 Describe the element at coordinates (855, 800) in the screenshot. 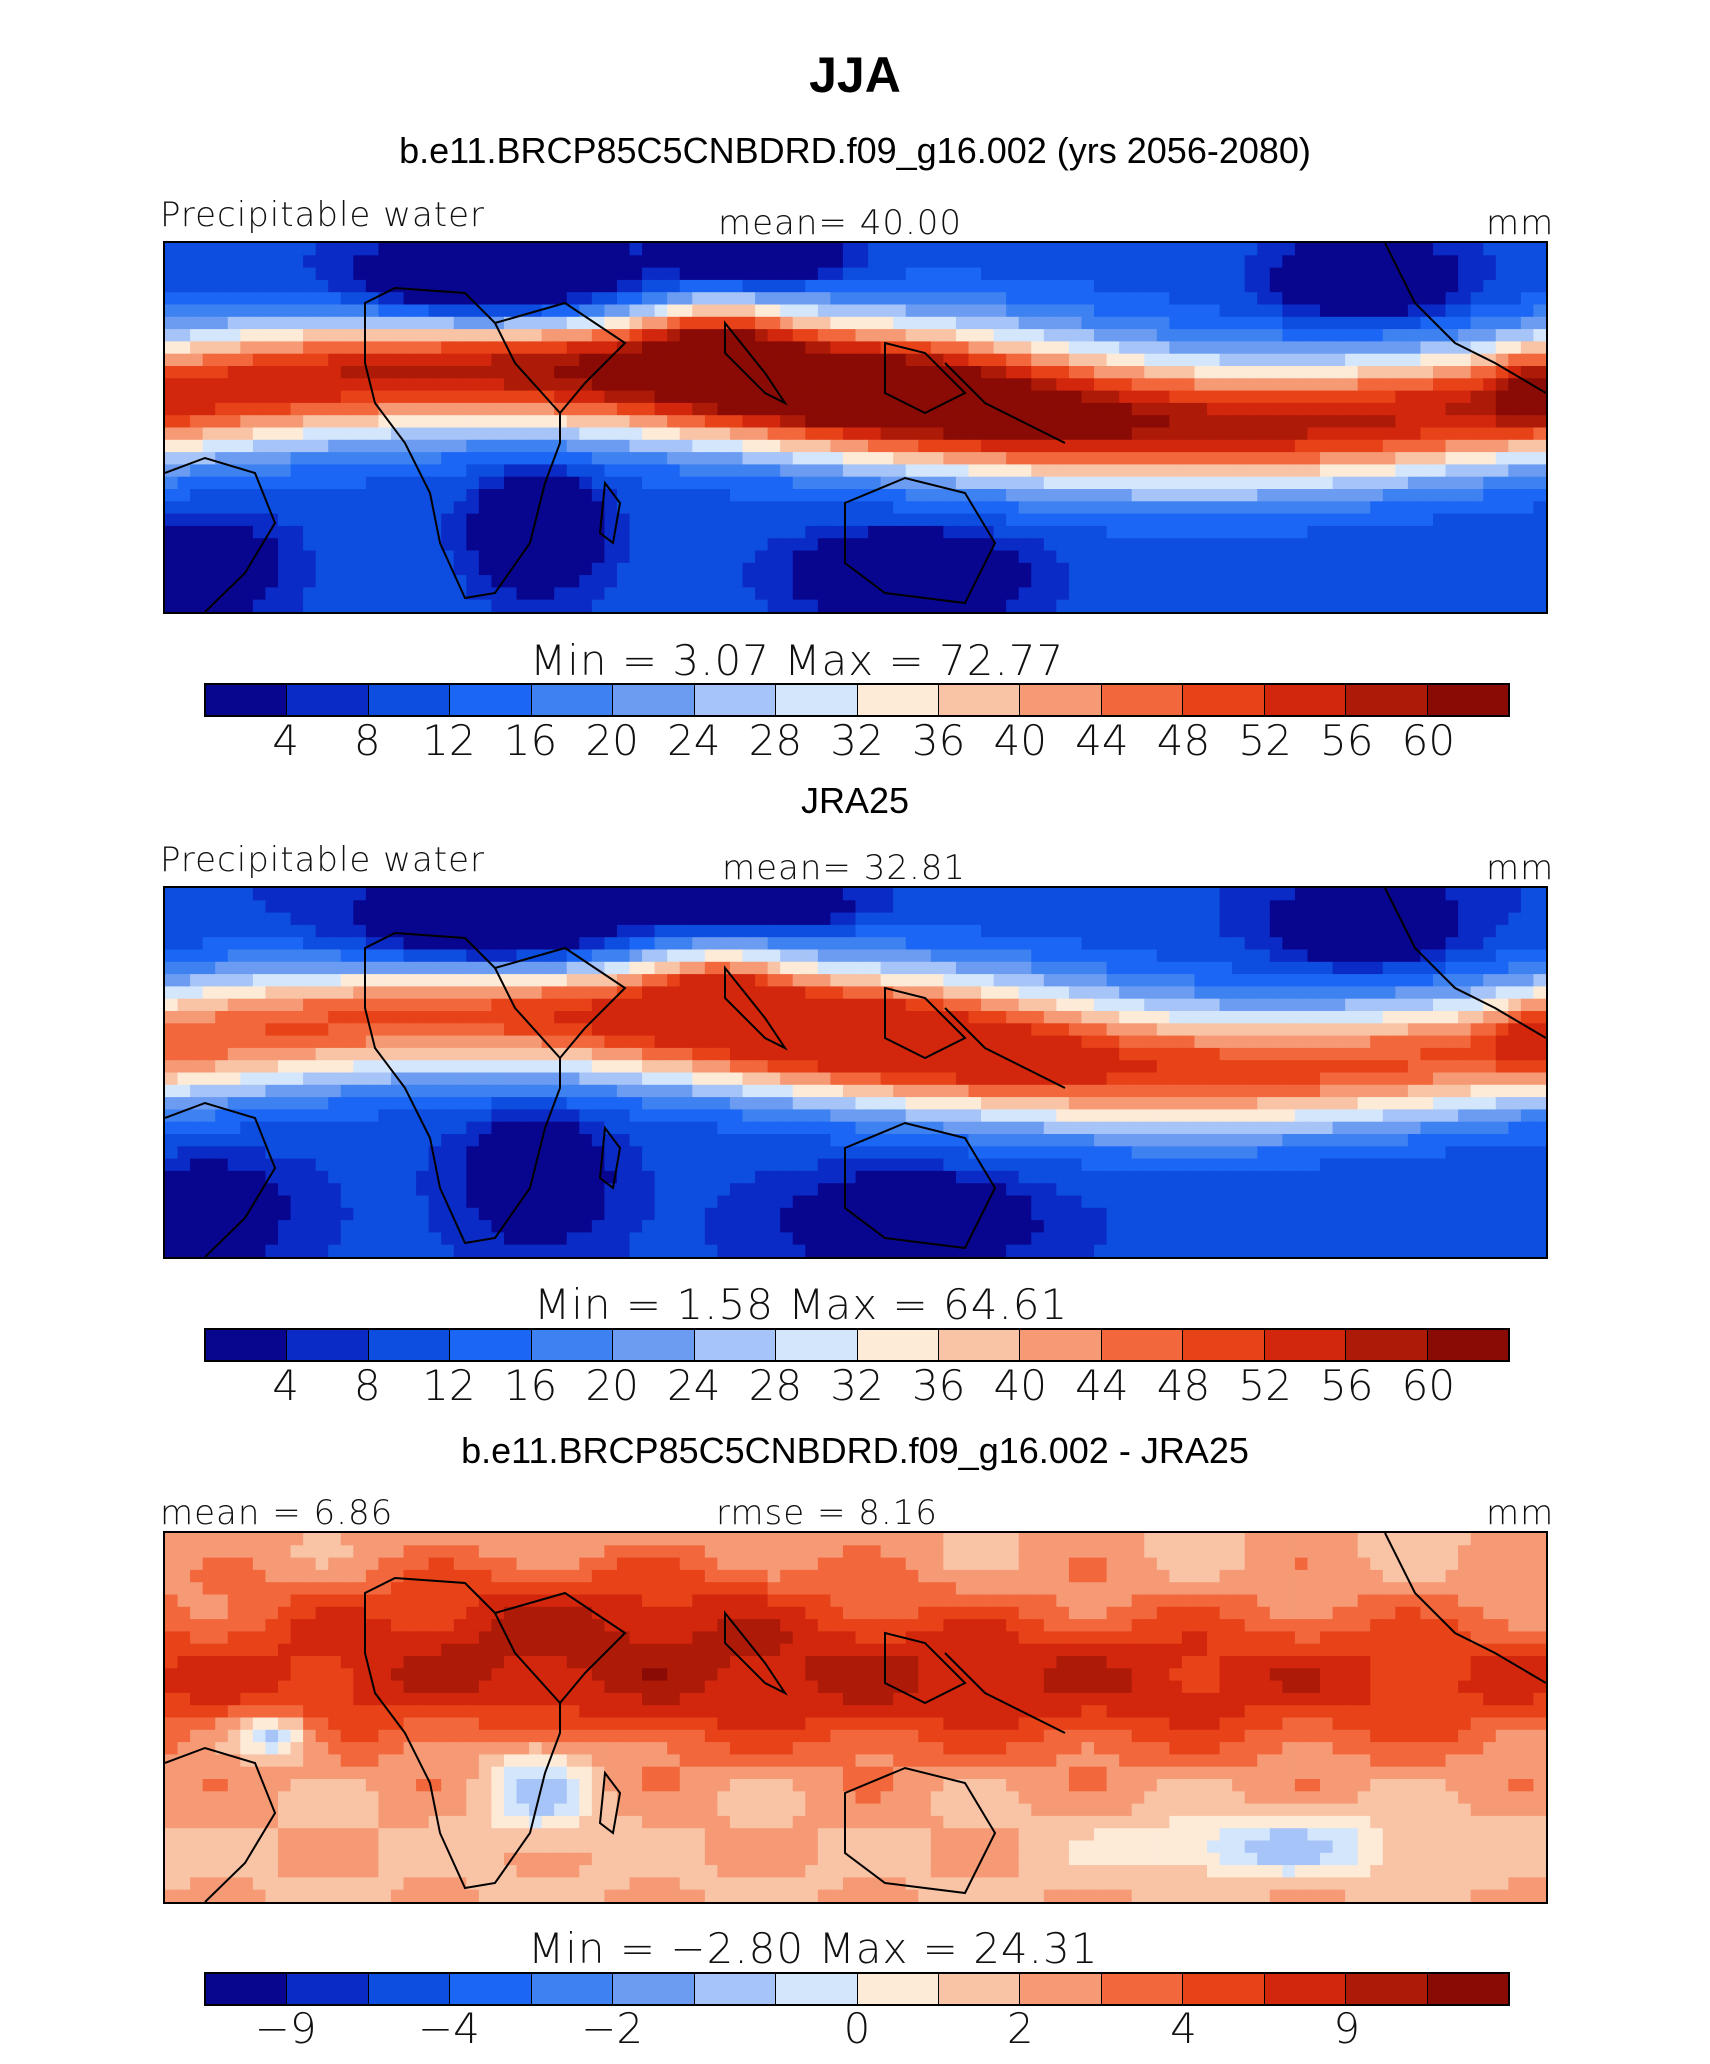

I see `panel-2-title: JRA25` at that location.